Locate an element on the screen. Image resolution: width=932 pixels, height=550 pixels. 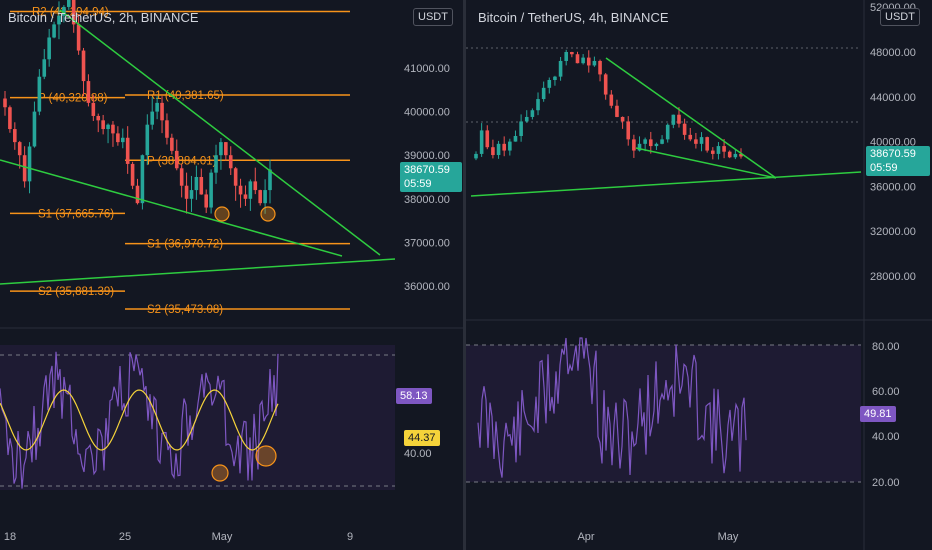
right-price-tick: 40000.00 is located at coordinates (893, 143).